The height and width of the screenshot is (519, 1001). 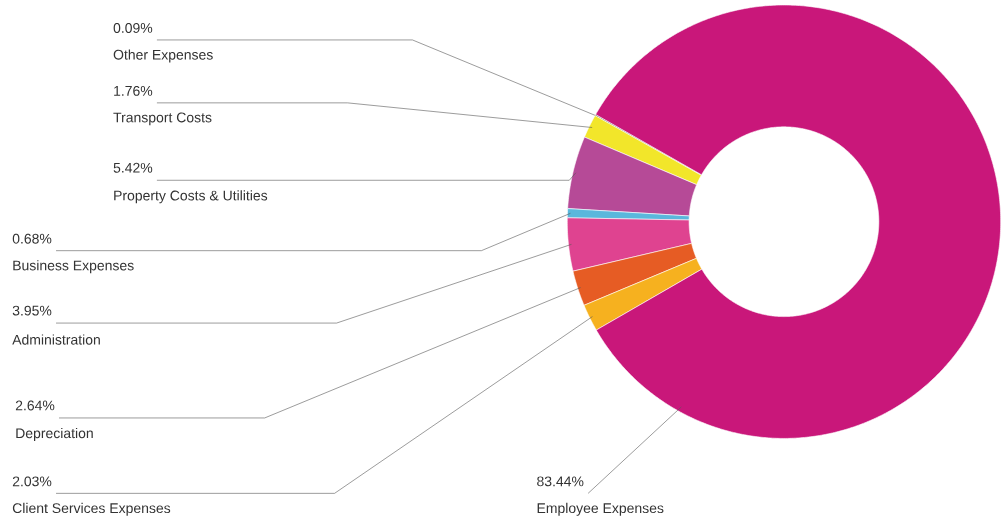 I want to click on slice-label: Employee Expenses, so click(x=600, y=509).